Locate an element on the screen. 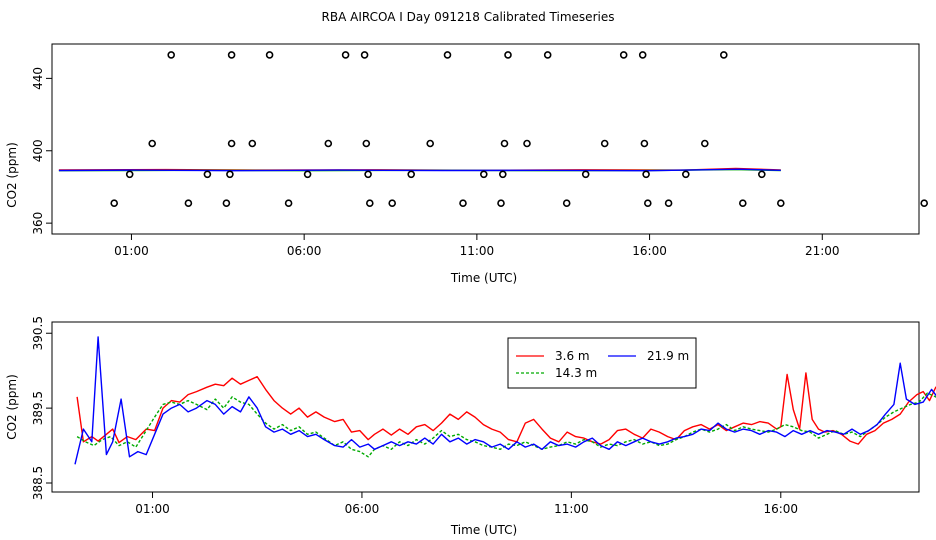  top-y-tick-label: 360 is located at coordinates (38, 223).